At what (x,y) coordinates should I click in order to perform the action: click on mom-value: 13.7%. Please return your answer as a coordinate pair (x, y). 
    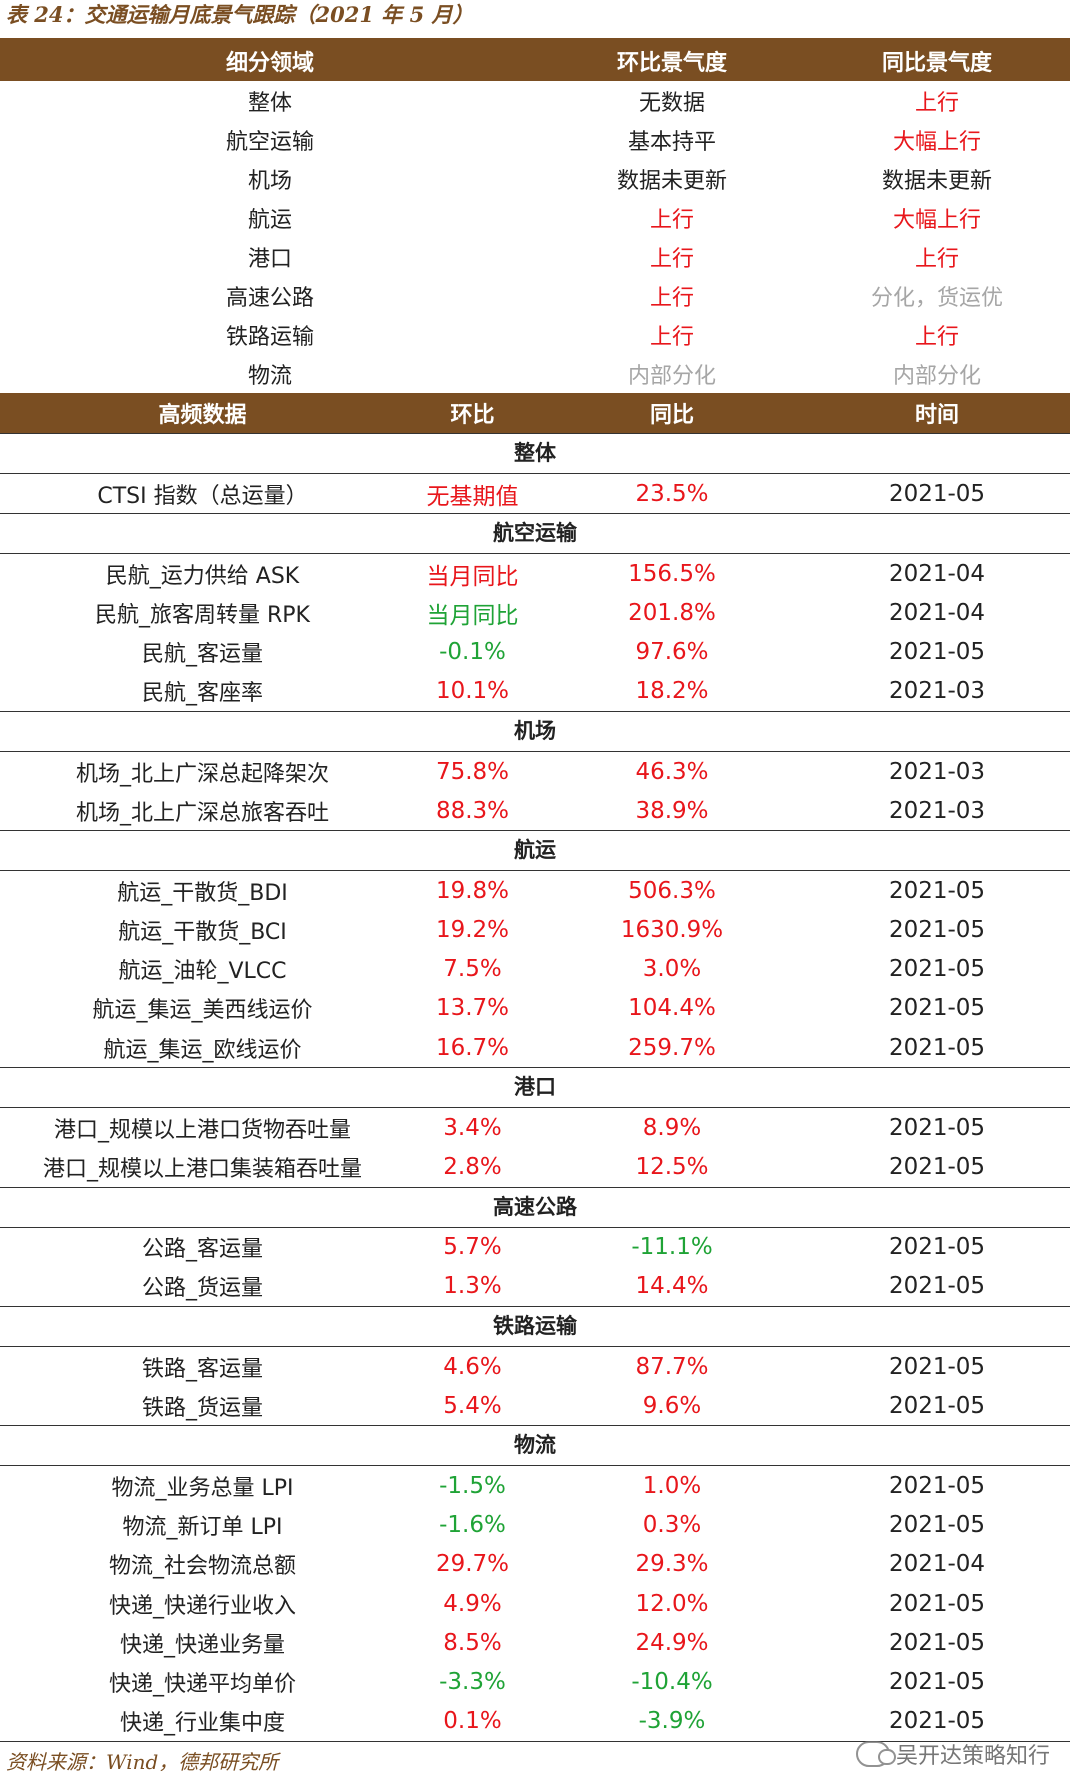
    Looking at the image, I should click on (472, 1008).